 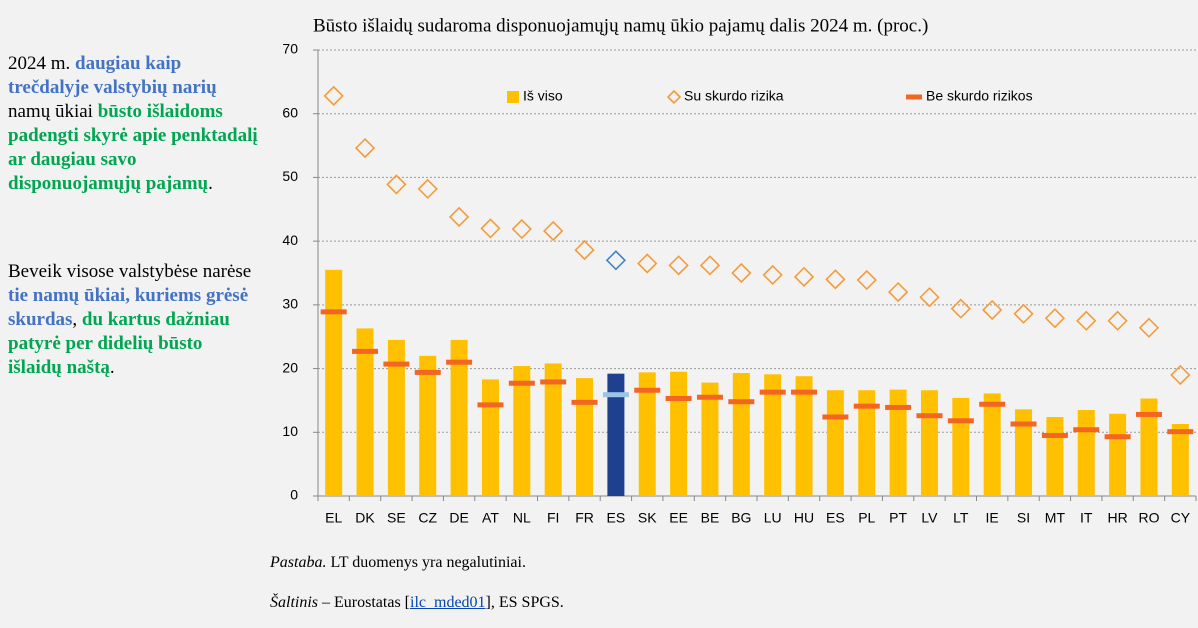 I want to click on y-tick-label: 0, so click(x=294, y=495).